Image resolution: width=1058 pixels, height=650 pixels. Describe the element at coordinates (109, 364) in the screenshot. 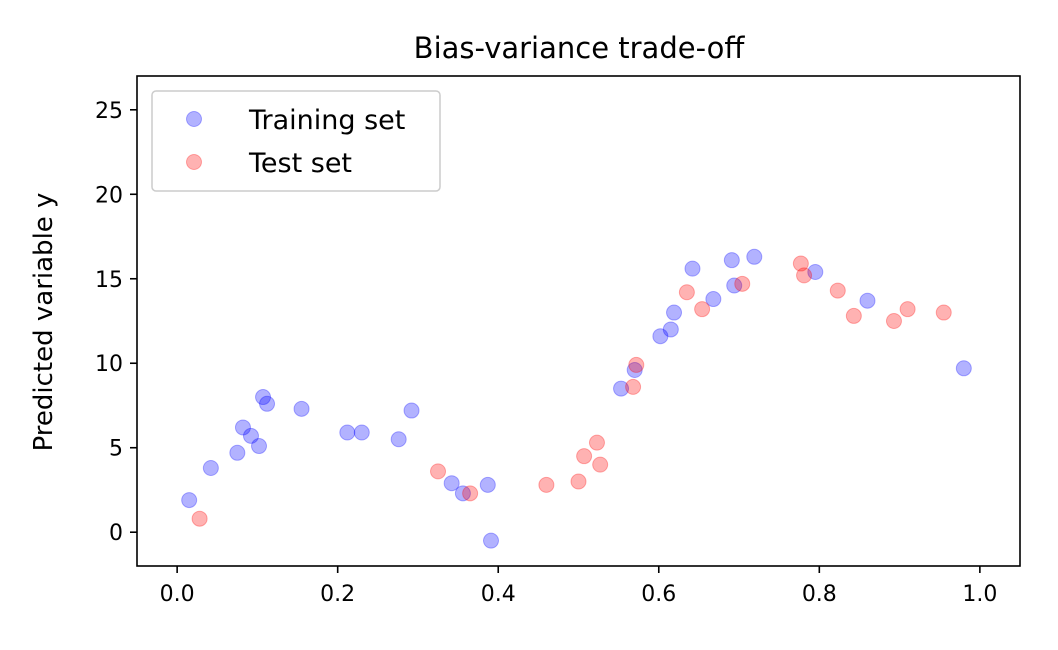

I see `y-tick-label: 10` at that location.